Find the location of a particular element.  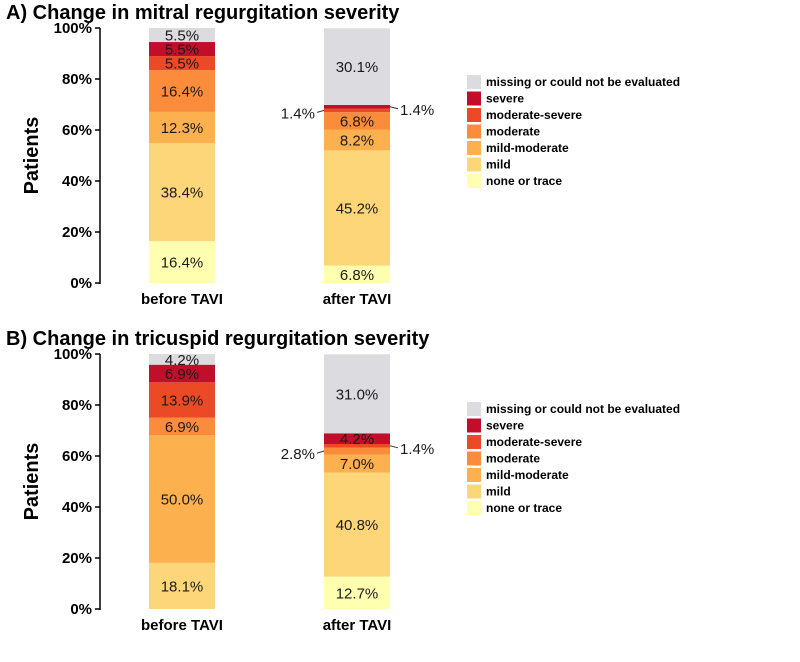

data-label: 7.0% is located at coordinates (357, 464).